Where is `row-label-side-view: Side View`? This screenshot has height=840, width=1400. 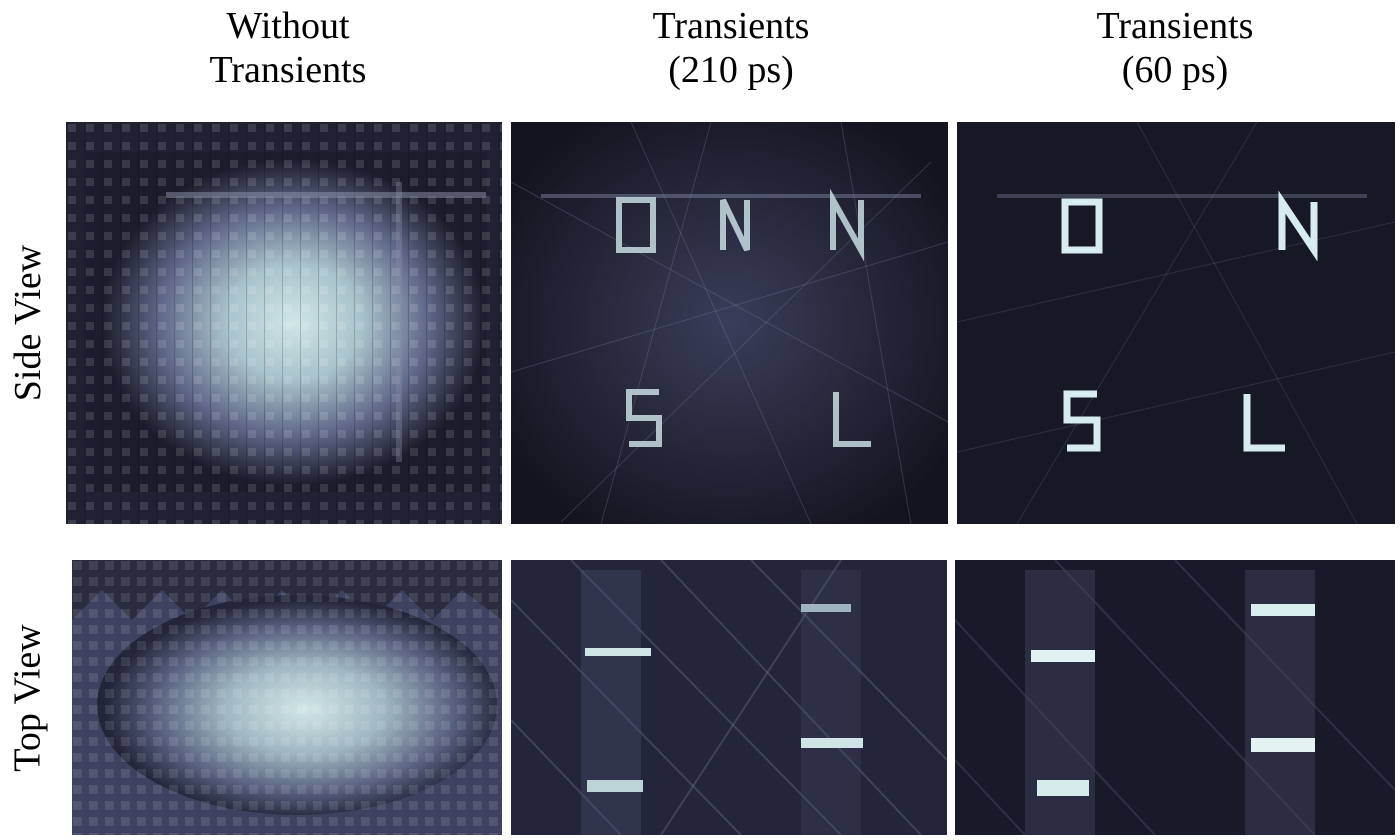
row-label-side-view: Side View is located at coordinates (28, 323).